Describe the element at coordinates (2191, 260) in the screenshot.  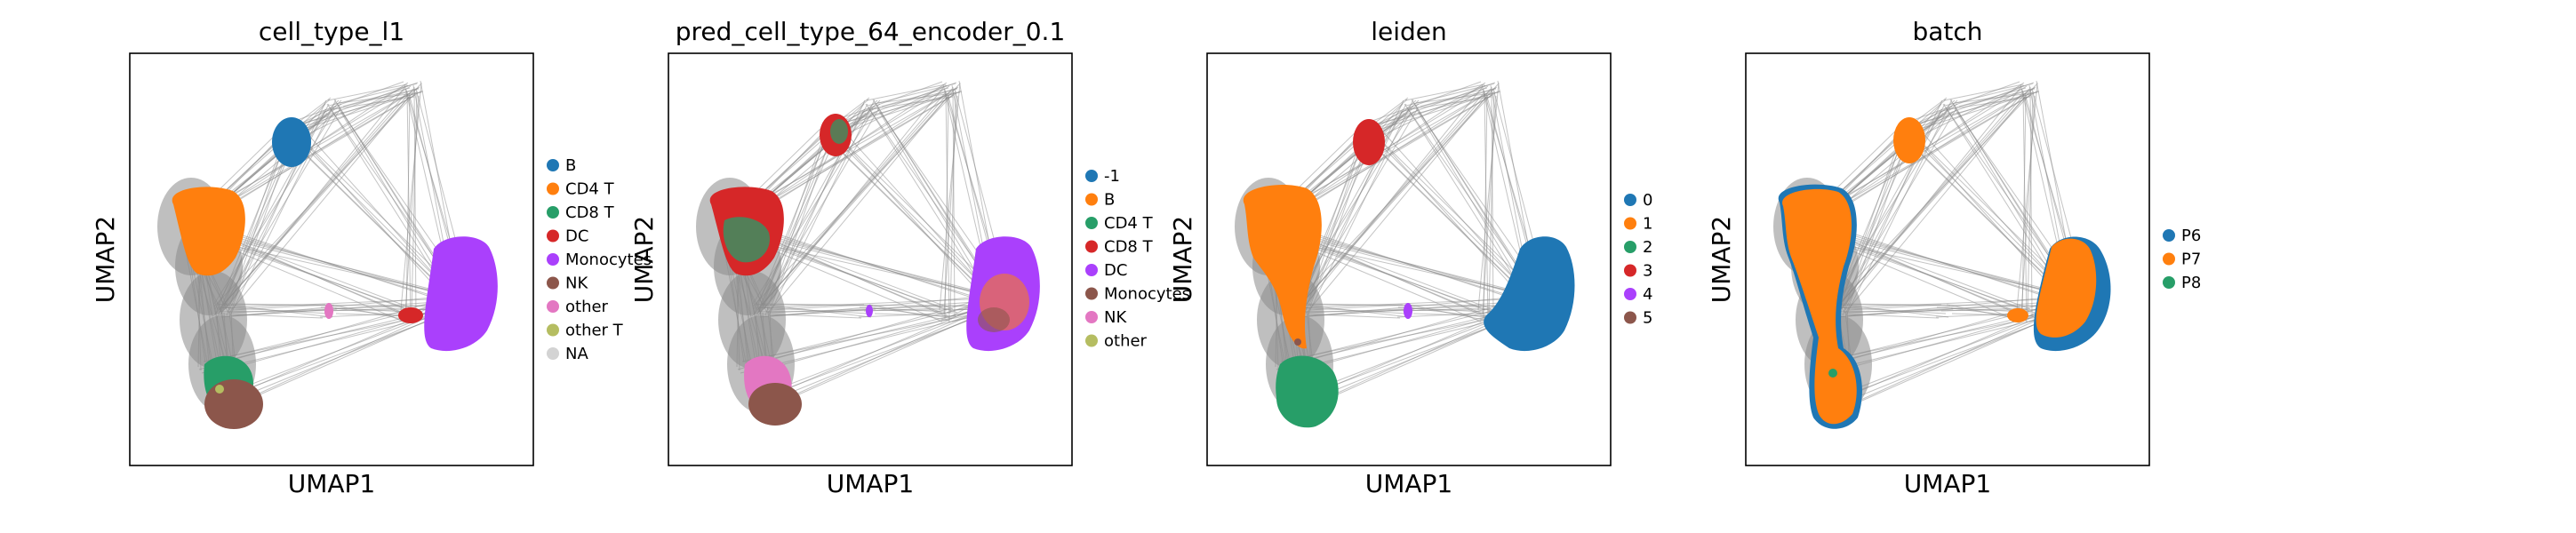
I see `legend-label: P7` at that location.